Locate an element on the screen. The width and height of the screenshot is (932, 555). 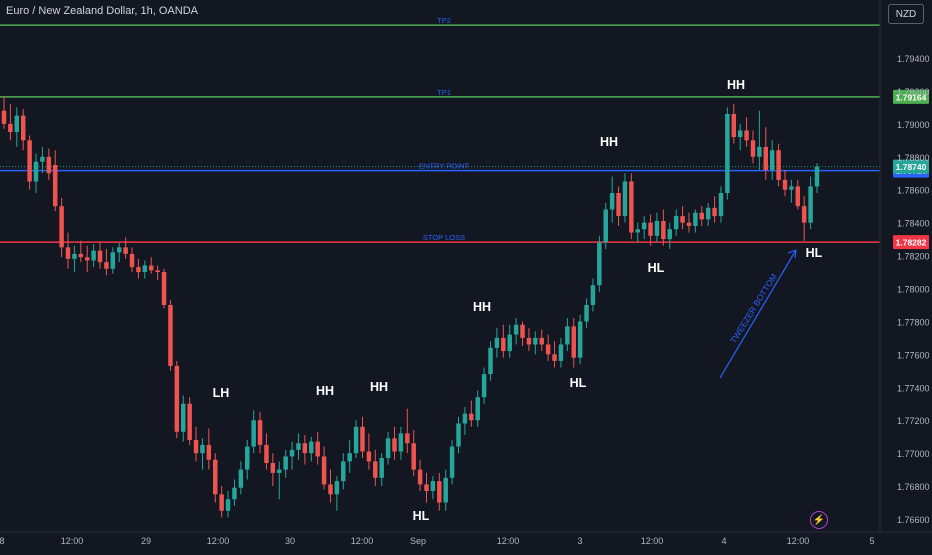
current-price-label: 1.78740 is located at coordinates (911, 167).